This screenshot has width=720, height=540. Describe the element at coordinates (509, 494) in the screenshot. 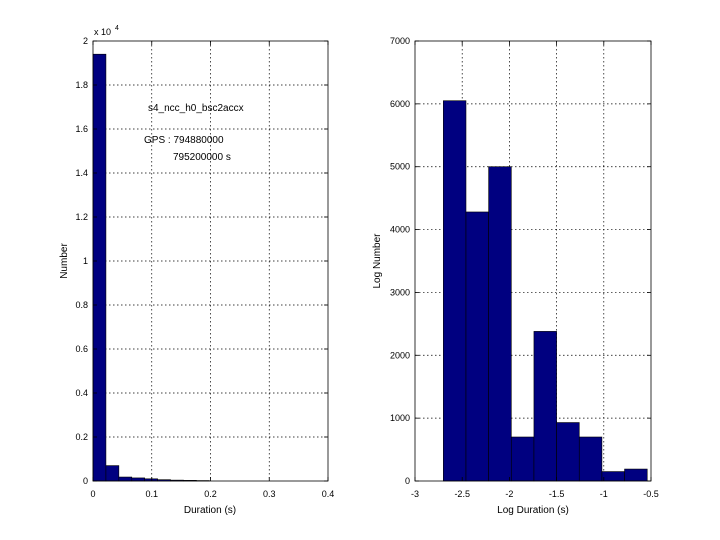

I see `right-x-tick-label: -2` at that location.